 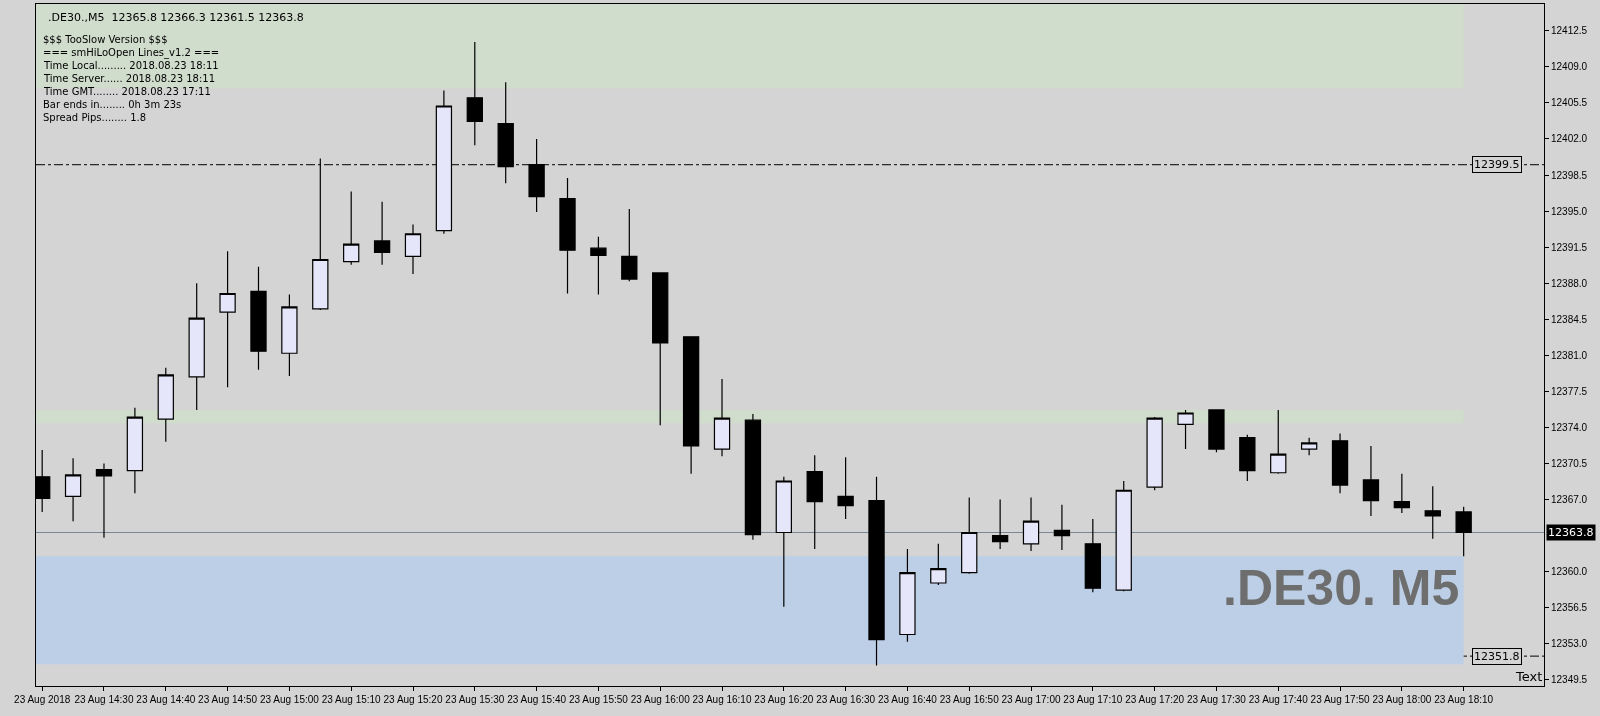 I want to click on annotation: Time Server...... 2018.08.23 18:11, so click(x=129, y=78).